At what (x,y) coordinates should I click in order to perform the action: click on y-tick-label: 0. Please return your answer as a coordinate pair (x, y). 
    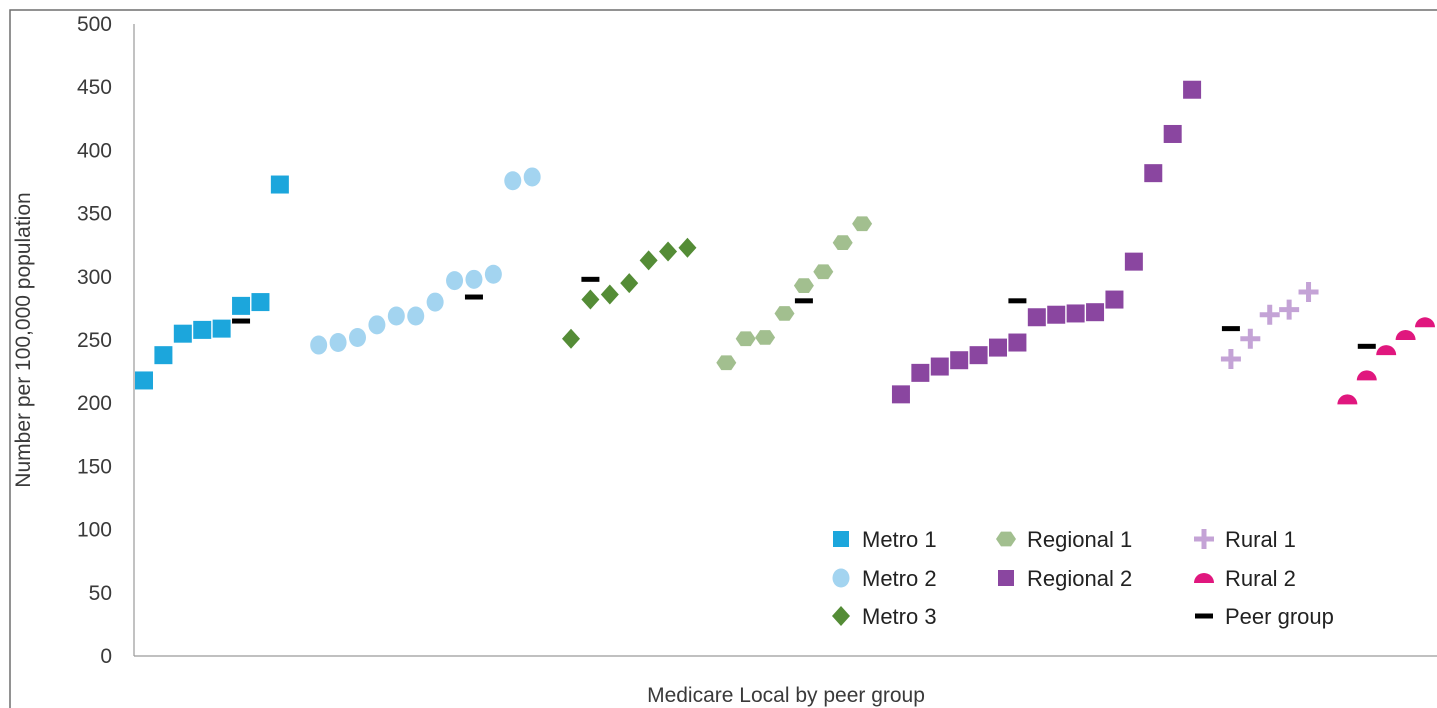
    Looking at the image, I should click on (106, 656).